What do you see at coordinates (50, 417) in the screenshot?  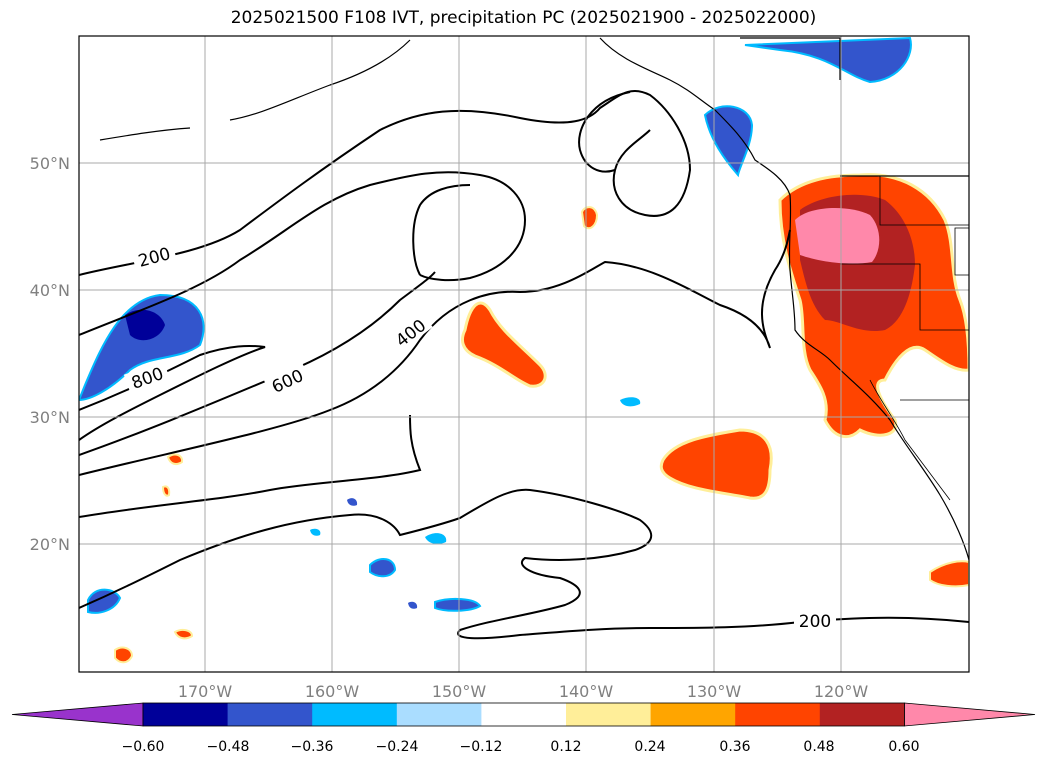 I see `lat-tick-label: 30°N` at bounding box center [50, 417].